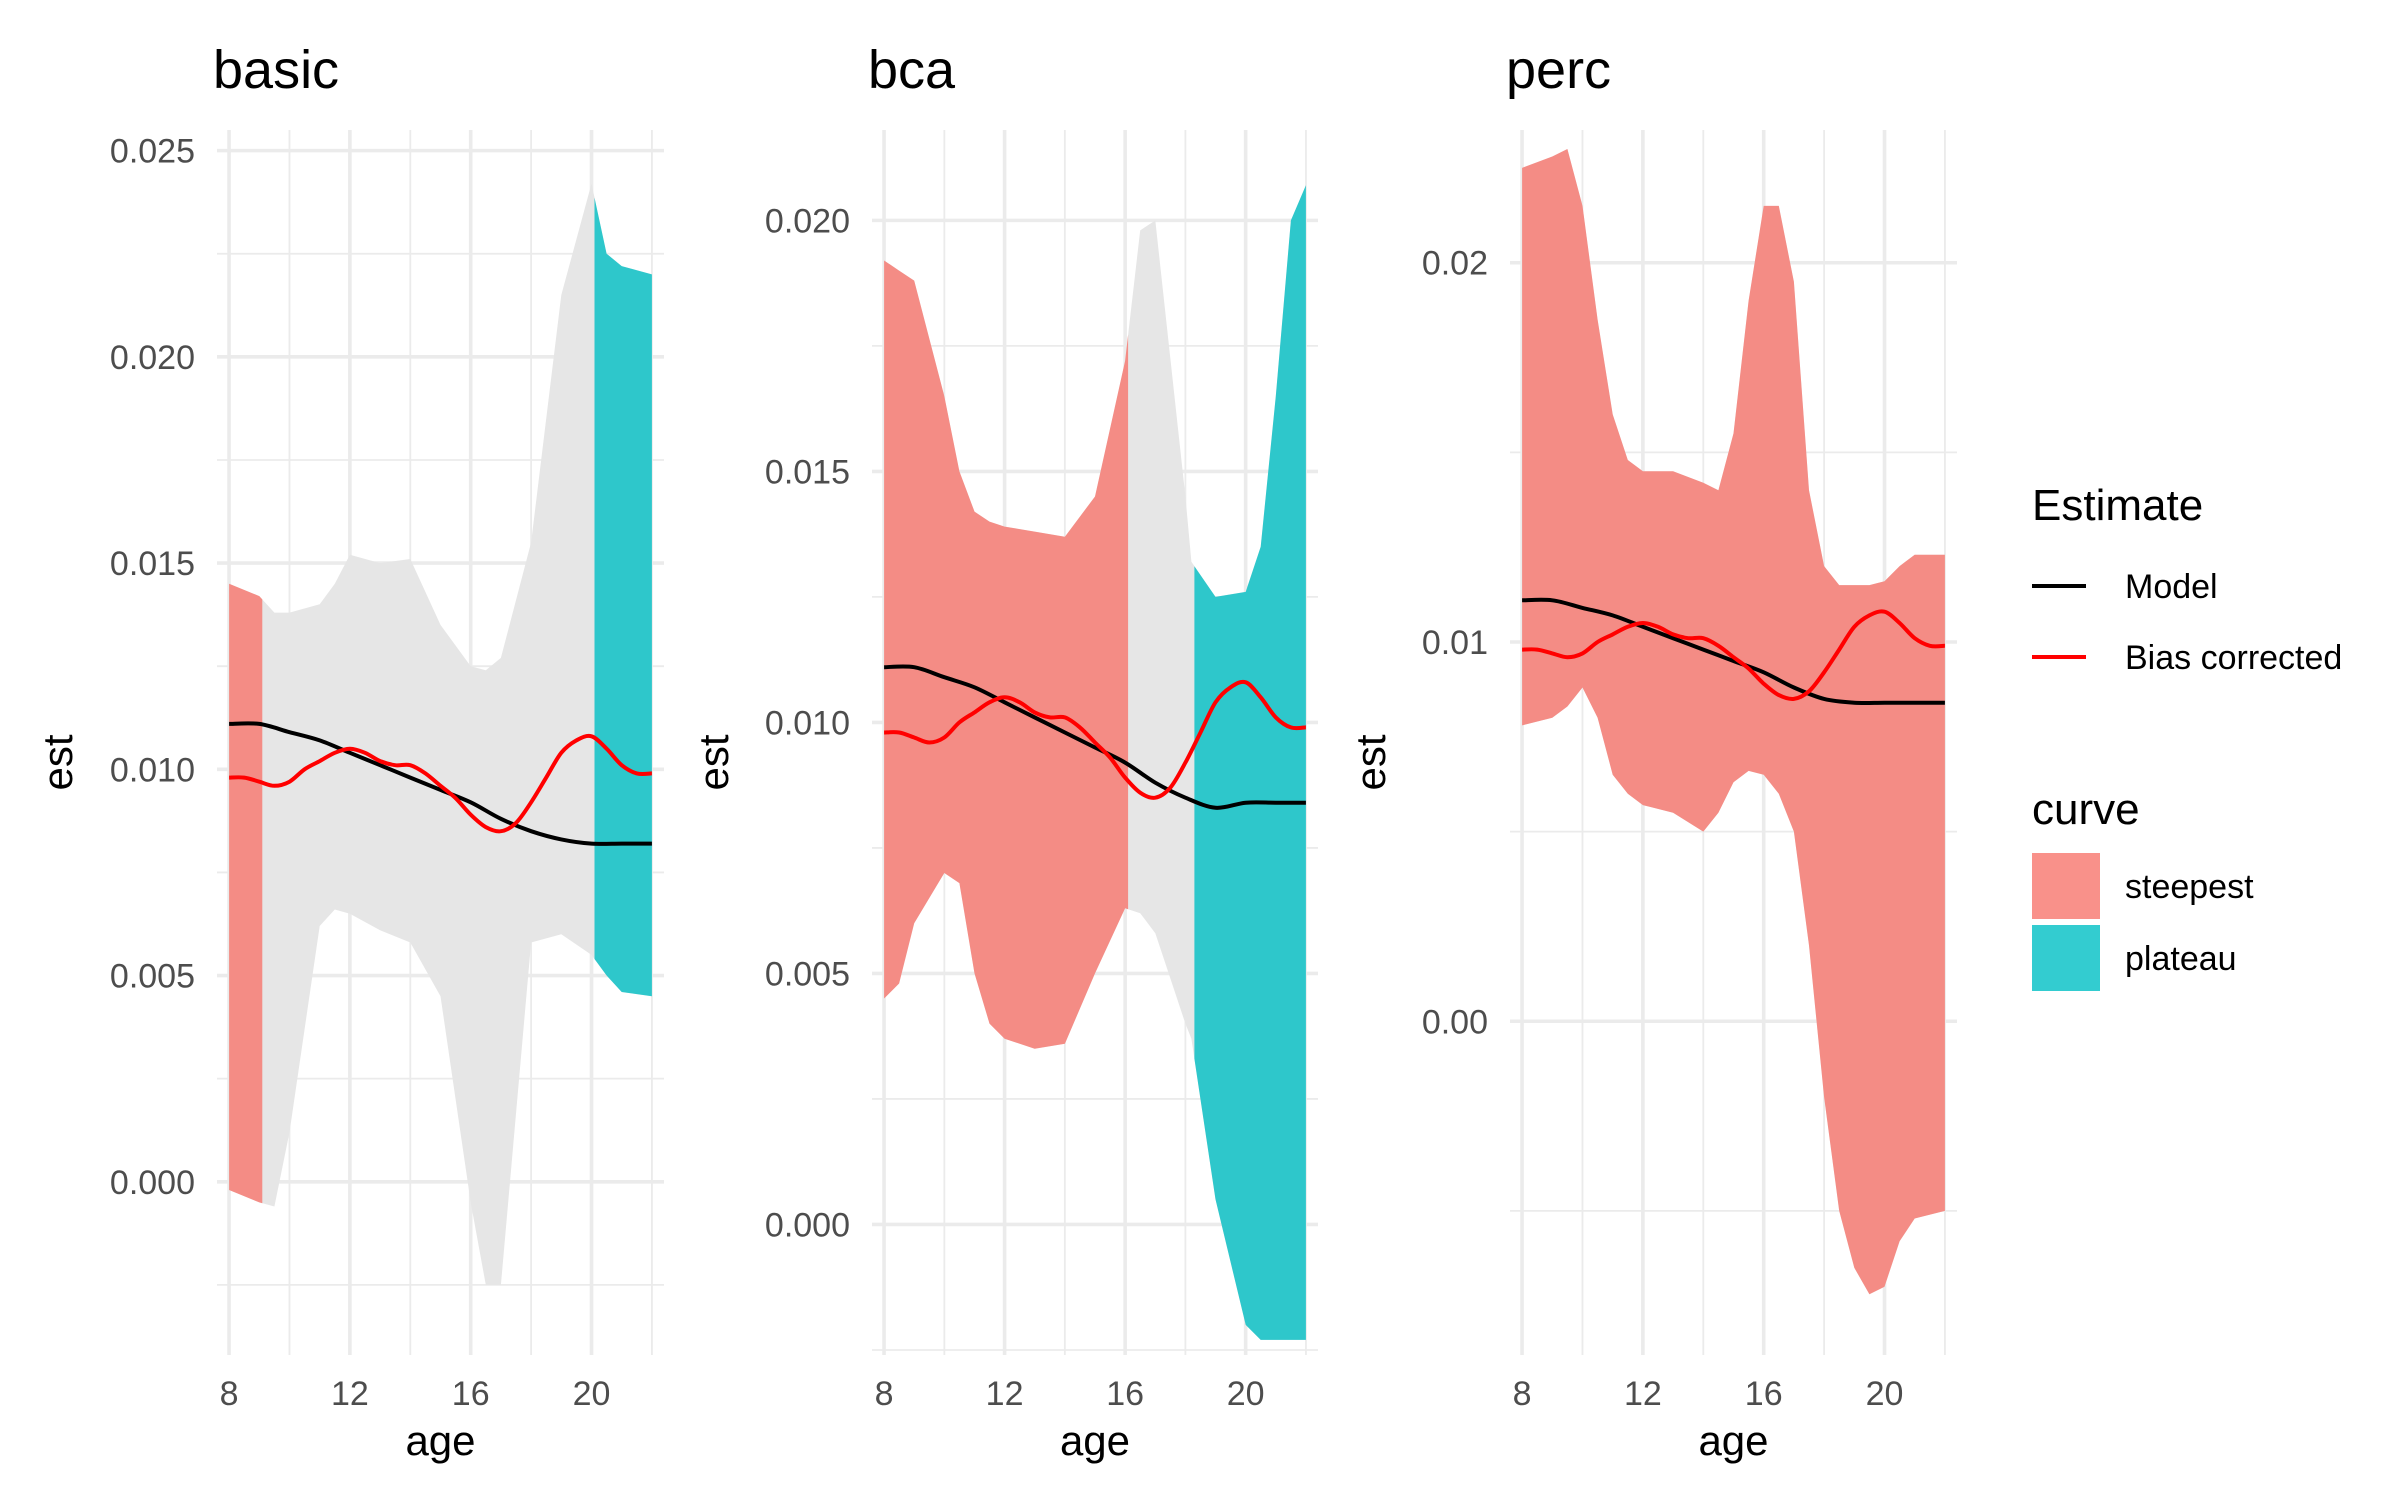  Describe the element at coordinates (2181, 959) in the screenshot. I see `legend-label-plateau: plateau` at that location.